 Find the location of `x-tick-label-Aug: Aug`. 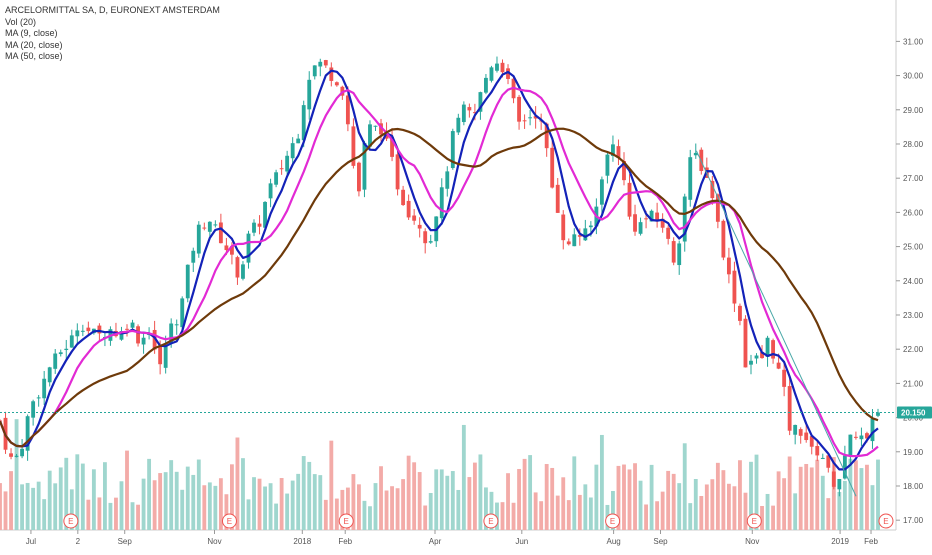

x-tick-label-Aug: Aug is located at coordinates (613, 541).